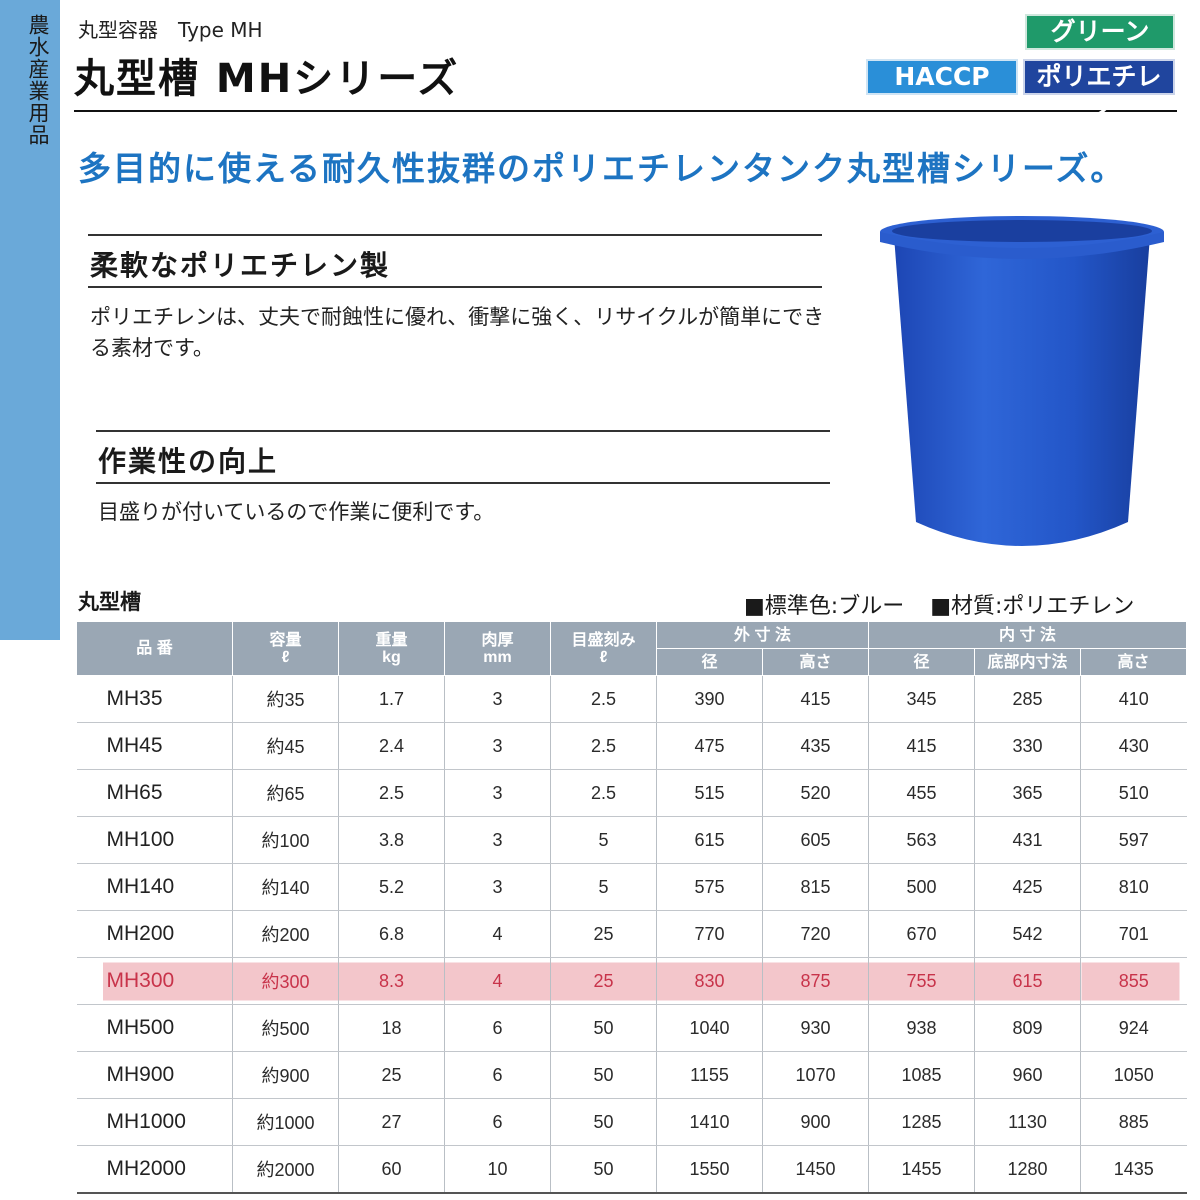  Describe the element at coordinates (921, 1169) in the screenshot. I see `cell-inner-diameter: 1455` at that location.